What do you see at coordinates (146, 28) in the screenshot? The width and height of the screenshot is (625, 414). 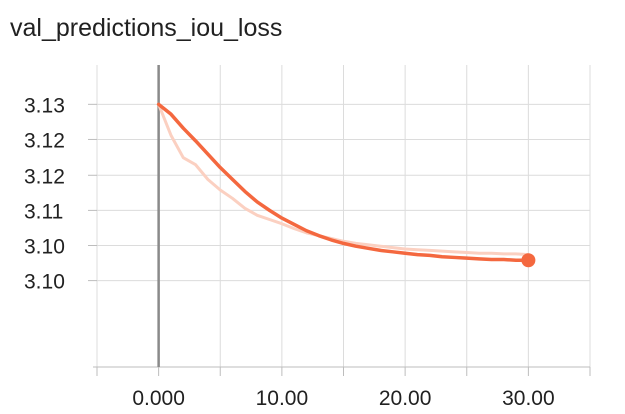 I see `chart-title: val_predictions_iou_loss` at bounding box center [146, 28].